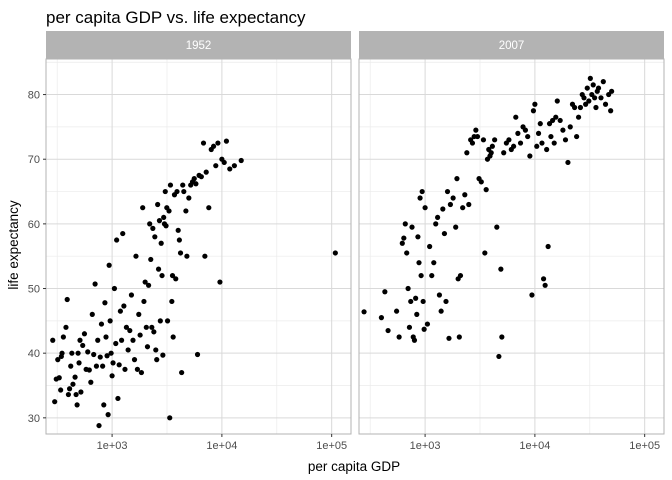 Image resolution: width=672 pixels, height=480 pixels. Describe the element at coordinates (34, 354) in the screenshot. I see `y-tick-label: 40` at that location.